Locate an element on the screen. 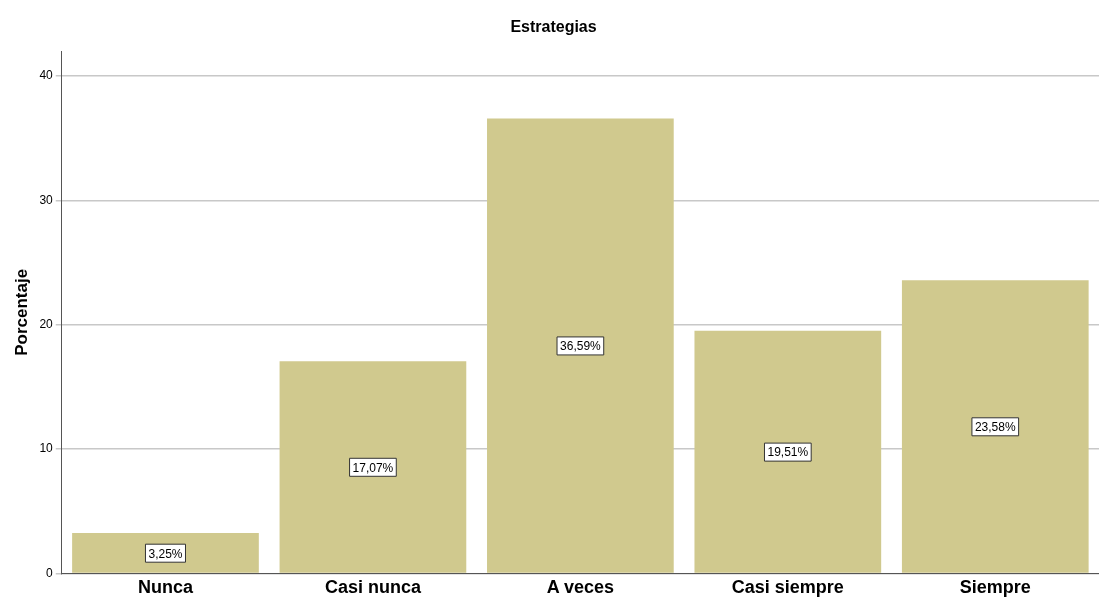 The image size is (1099, 603). y-tick-label: 40 is located at coordinates (46, 75).